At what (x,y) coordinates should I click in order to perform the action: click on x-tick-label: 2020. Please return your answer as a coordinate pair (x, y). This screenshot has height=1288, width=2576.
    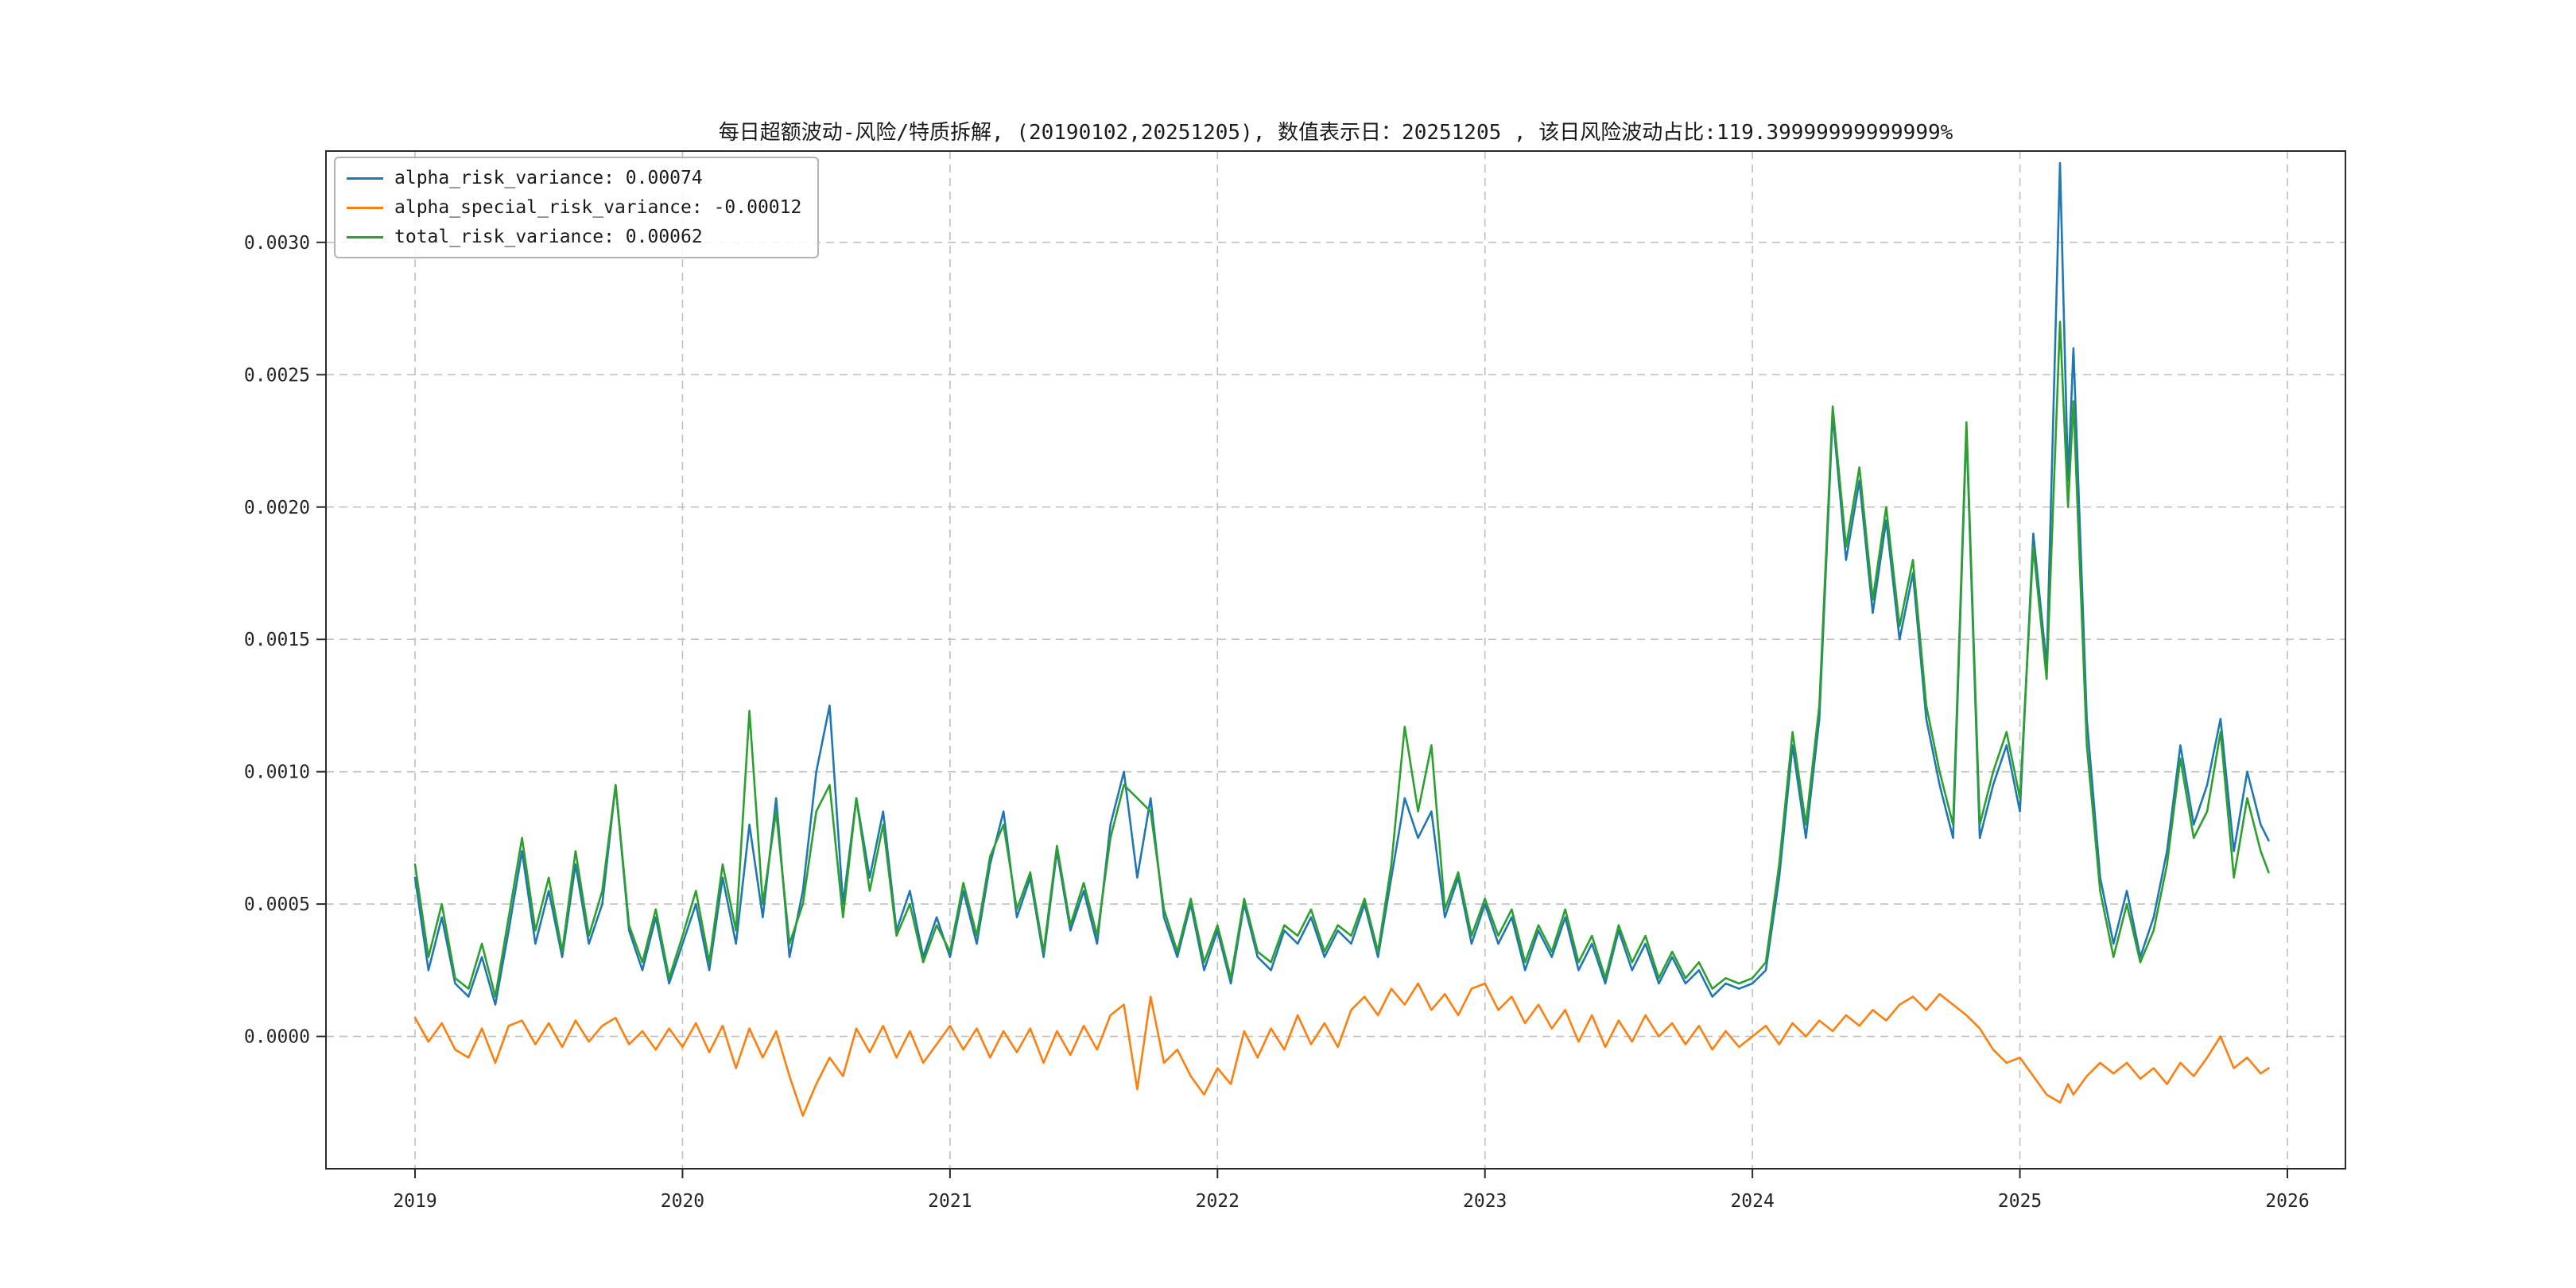
    Looking at the image, I should click on (683, 1202).